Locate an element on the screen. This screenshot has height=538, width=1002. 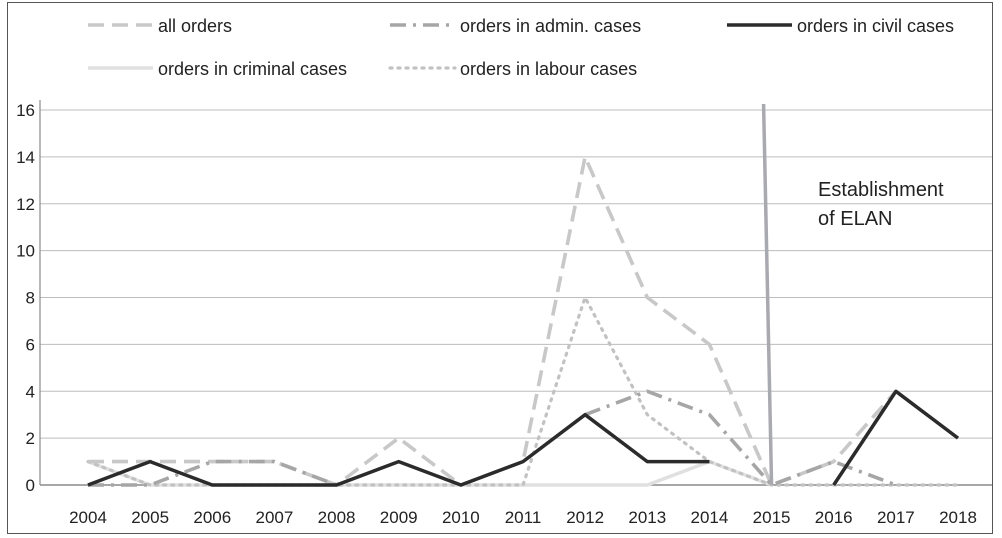
legend-label: orders in criminal cases is located at coordinates (252, 69).